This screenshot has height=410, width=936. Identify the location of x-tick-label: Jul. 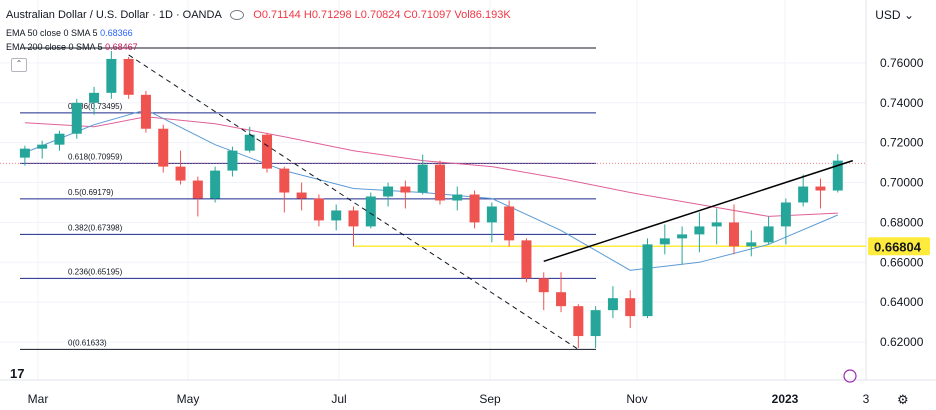
(338, 399).